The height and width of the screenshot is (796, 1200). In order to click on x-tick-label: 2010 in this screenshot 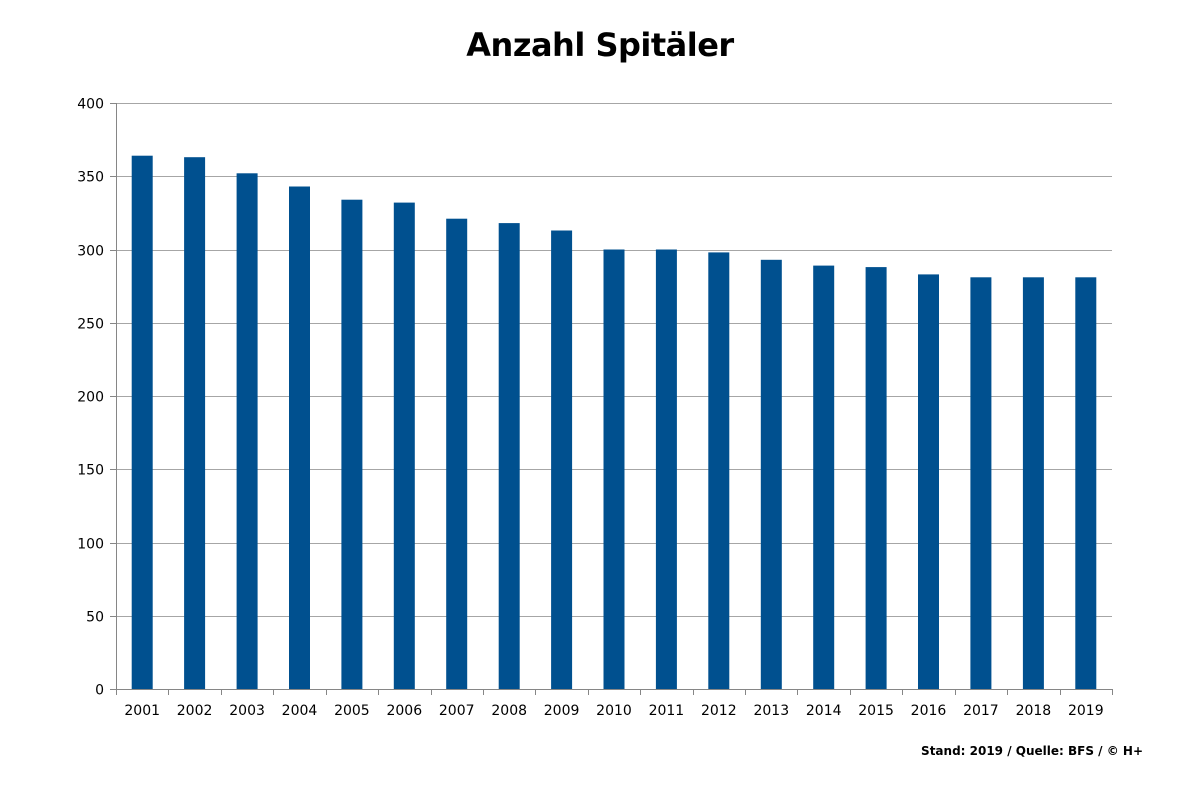, I will do `click(614, 711)`.